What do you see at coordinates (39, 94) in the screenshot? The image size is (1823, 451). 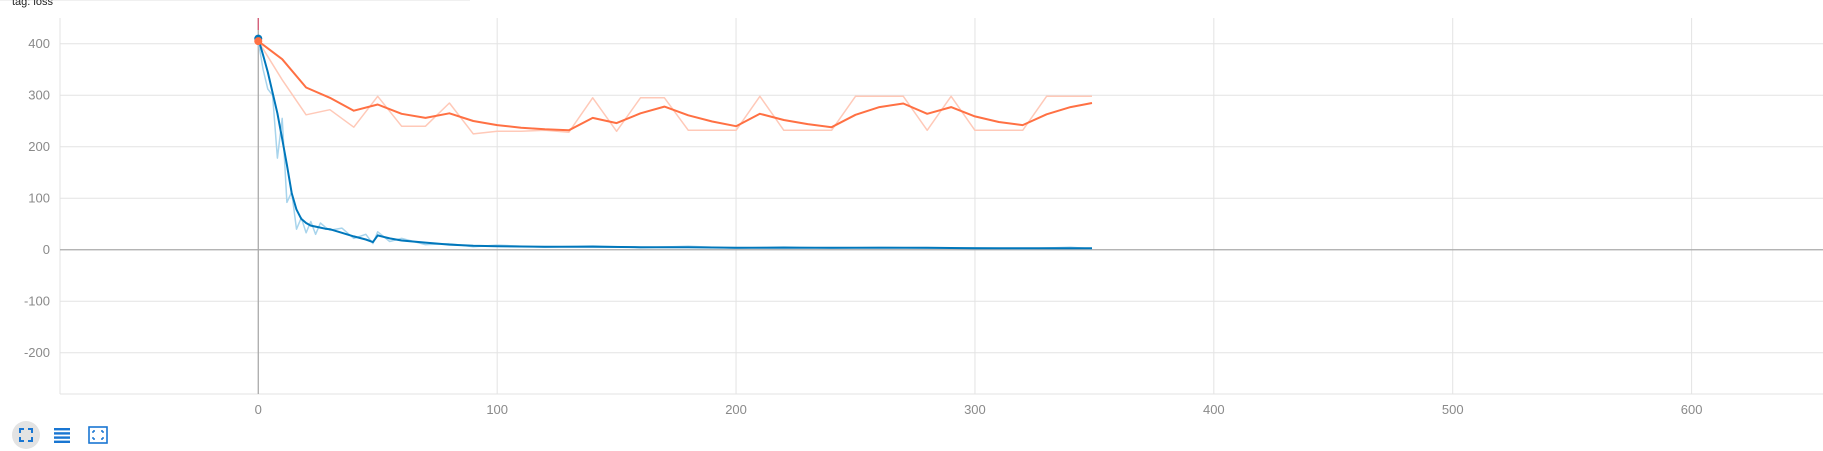 I see `y-tick-label: 300` at bounding box center [39, 94].